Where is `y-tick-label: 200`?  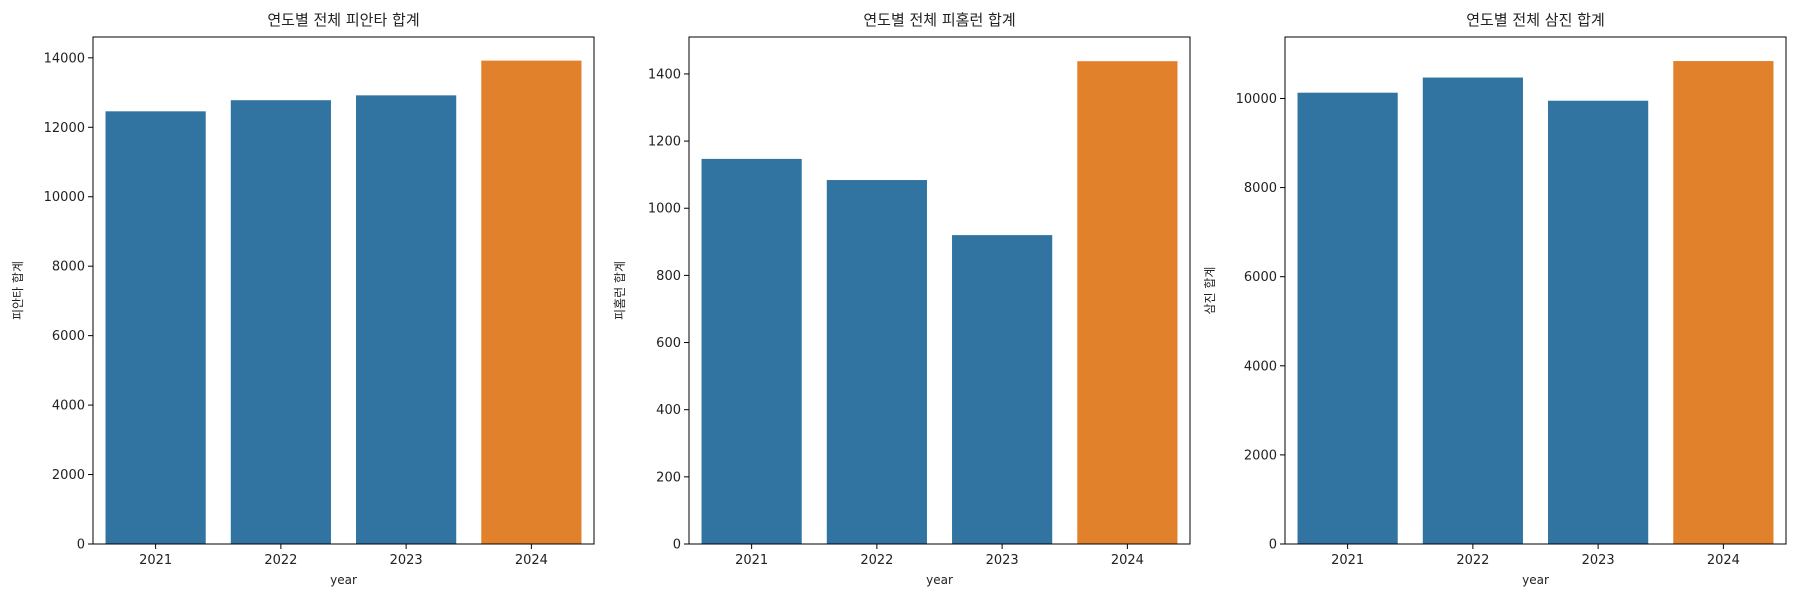 y-tick-label: 200 is located at coordinates (668, 477).